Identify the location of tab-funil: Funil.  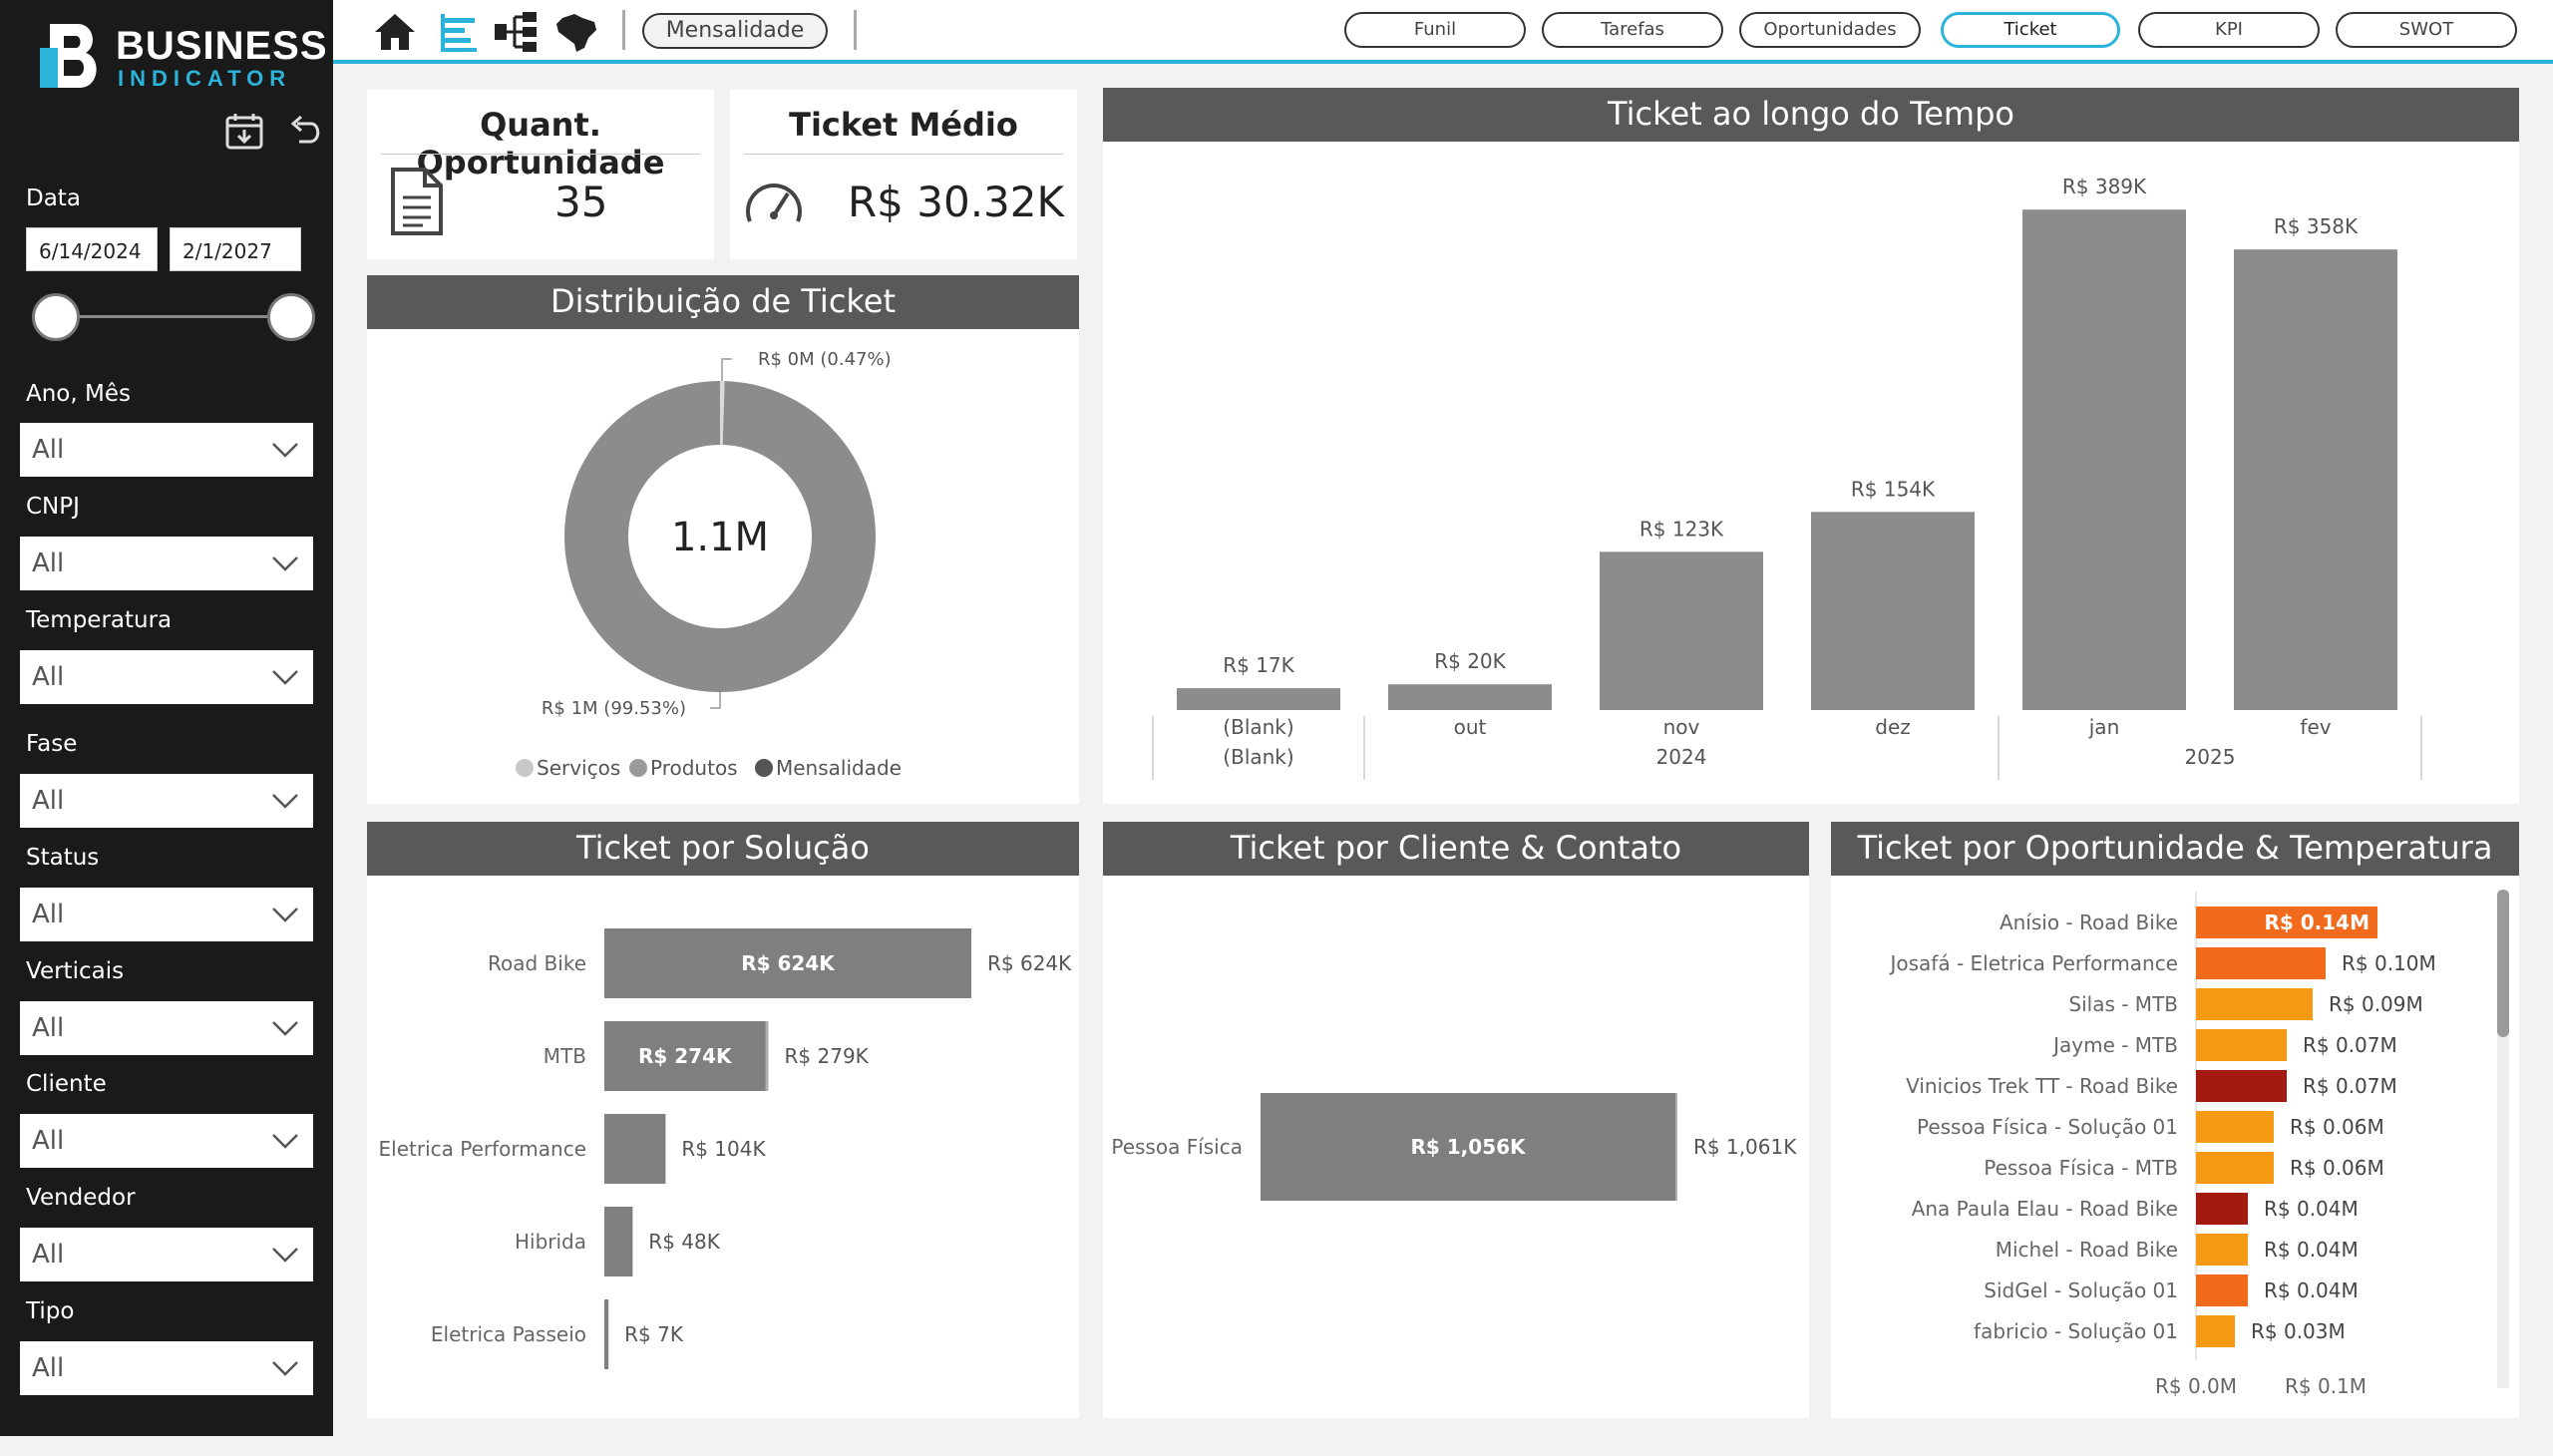
(1435, 30).